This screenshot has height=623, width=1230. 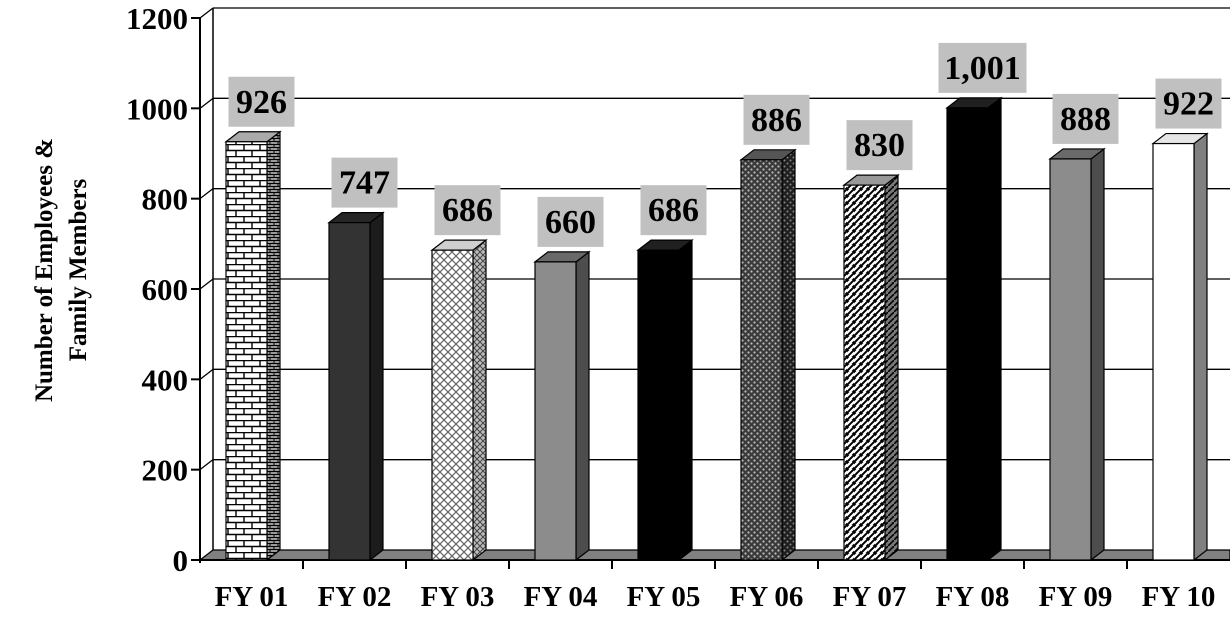 I want to click on y-axis-title: Number of Employees & Family Members, so click(x=61, y=270).